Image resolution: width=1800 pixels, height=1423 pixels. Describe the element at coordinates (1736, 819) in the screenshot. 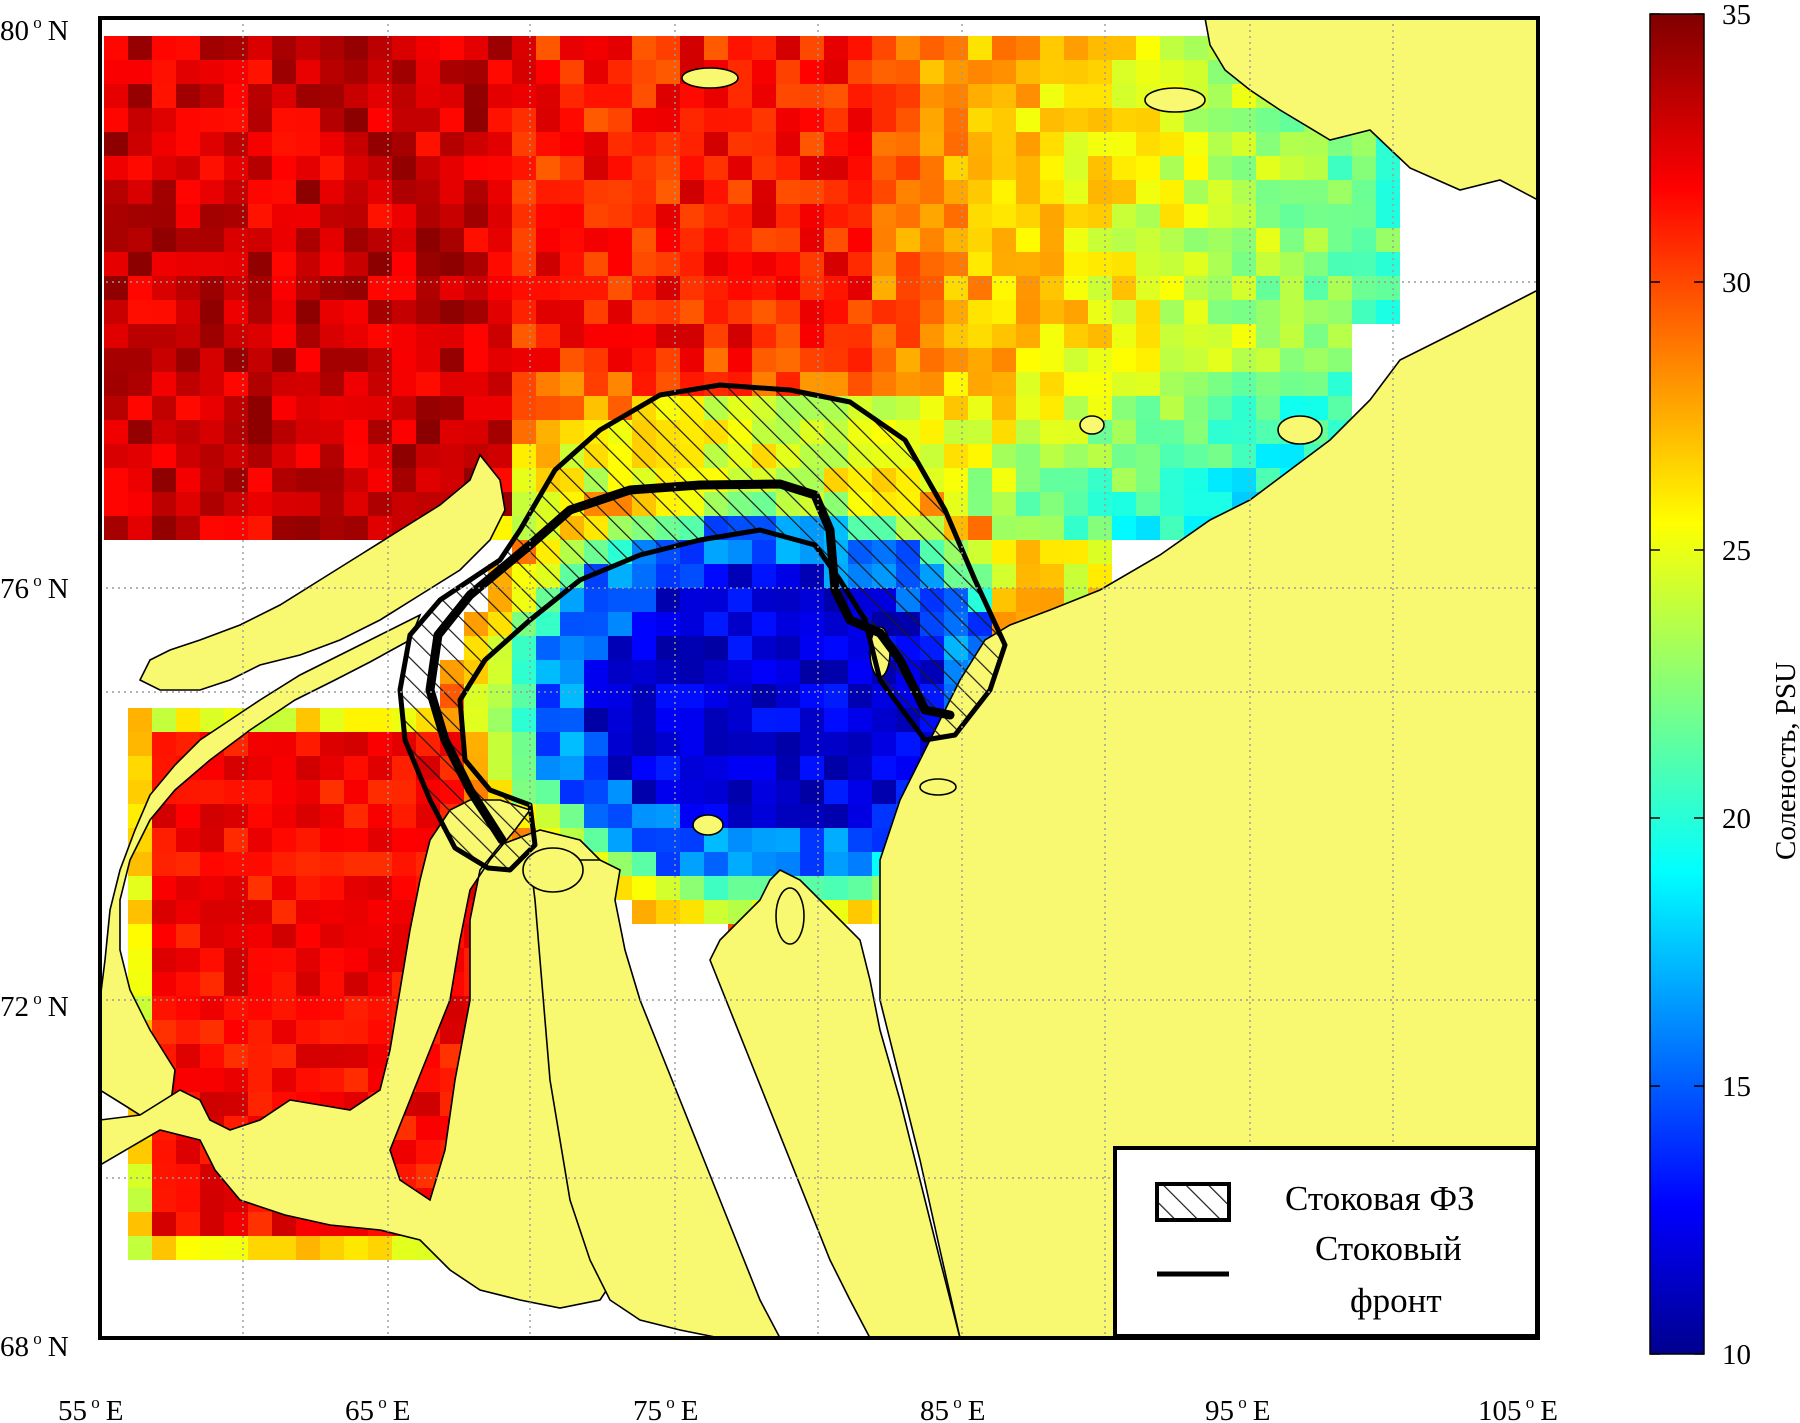

I see `colorbar-tick-label: 20` at that location.